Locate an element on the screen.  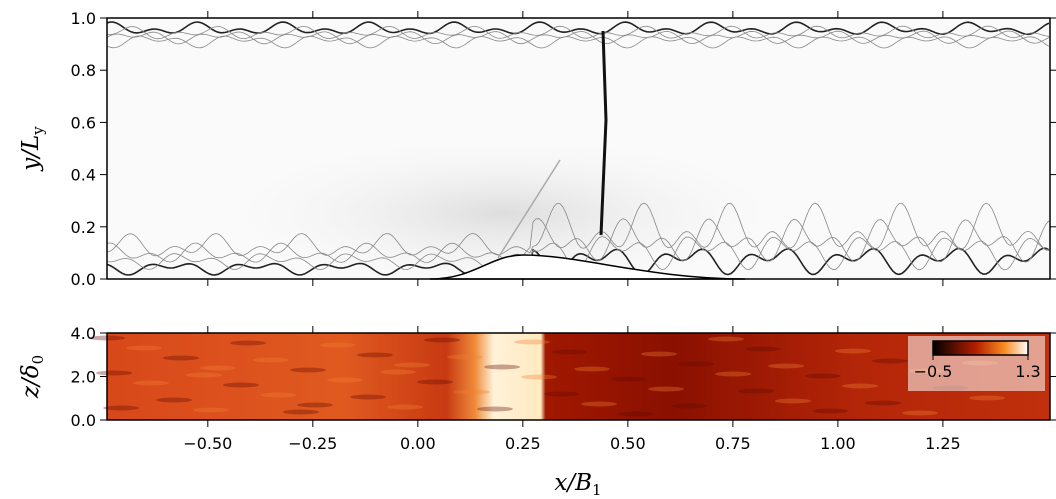
x-axis-label-sub: 1 is located at coordinates (597, 490).